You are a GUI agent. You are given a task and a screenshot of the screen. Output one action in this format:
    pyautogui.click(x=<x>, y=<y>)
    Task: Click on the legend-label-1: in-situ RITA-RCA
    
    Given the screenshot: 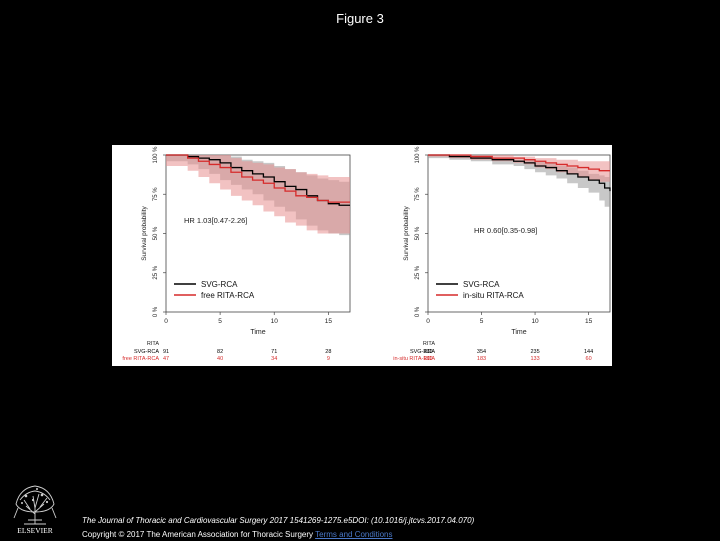 What is the action you would take?
    pyautogui.click(x=493, y=295)
    